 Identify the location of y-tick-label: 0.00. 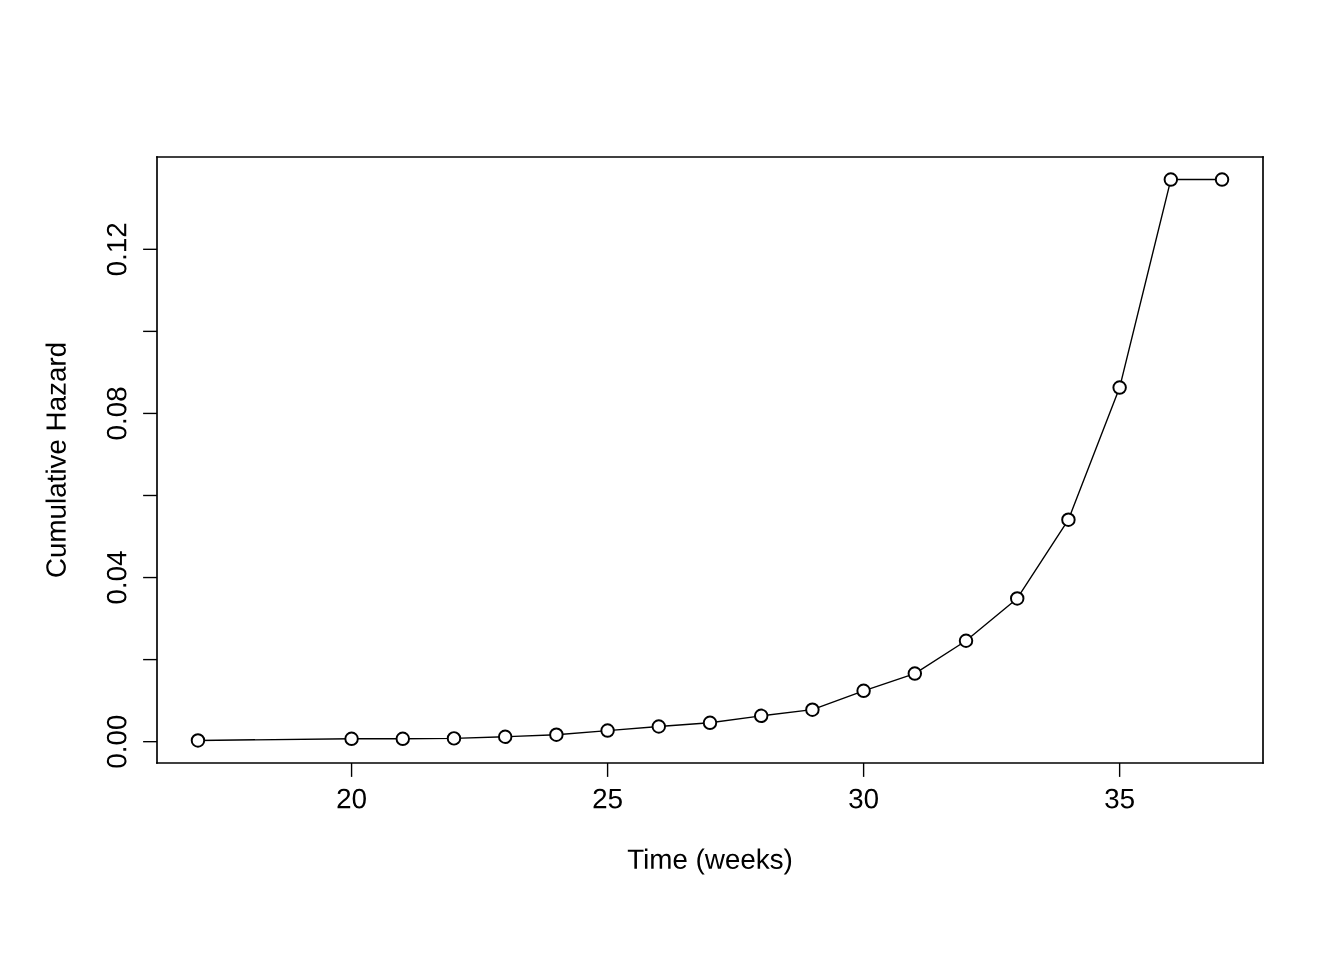
(116, 741).